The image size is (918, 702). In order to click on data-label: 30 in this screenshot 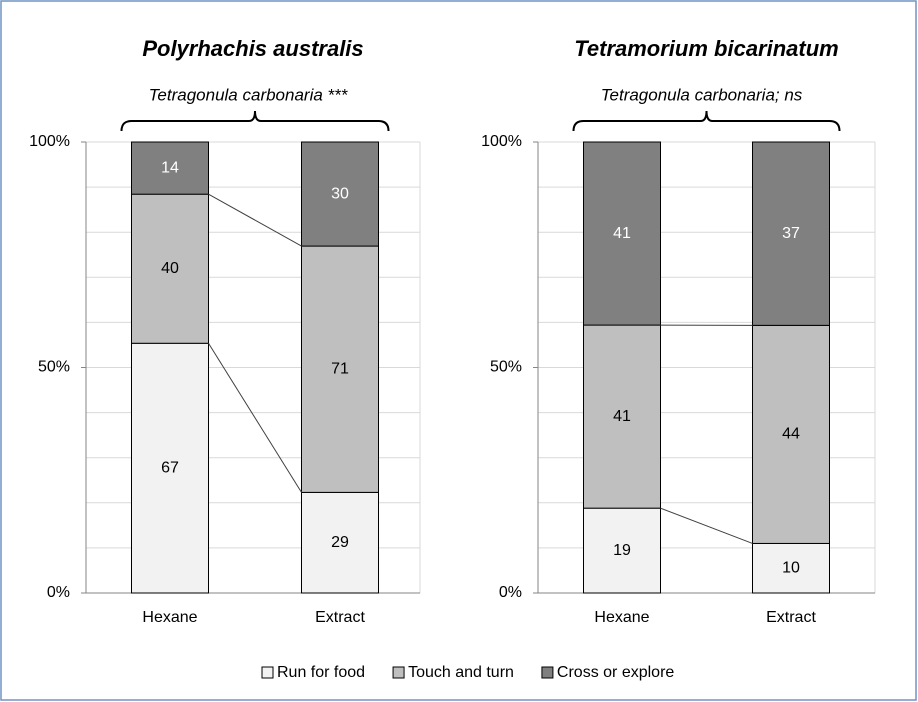, I will do `click(340, 193)`.